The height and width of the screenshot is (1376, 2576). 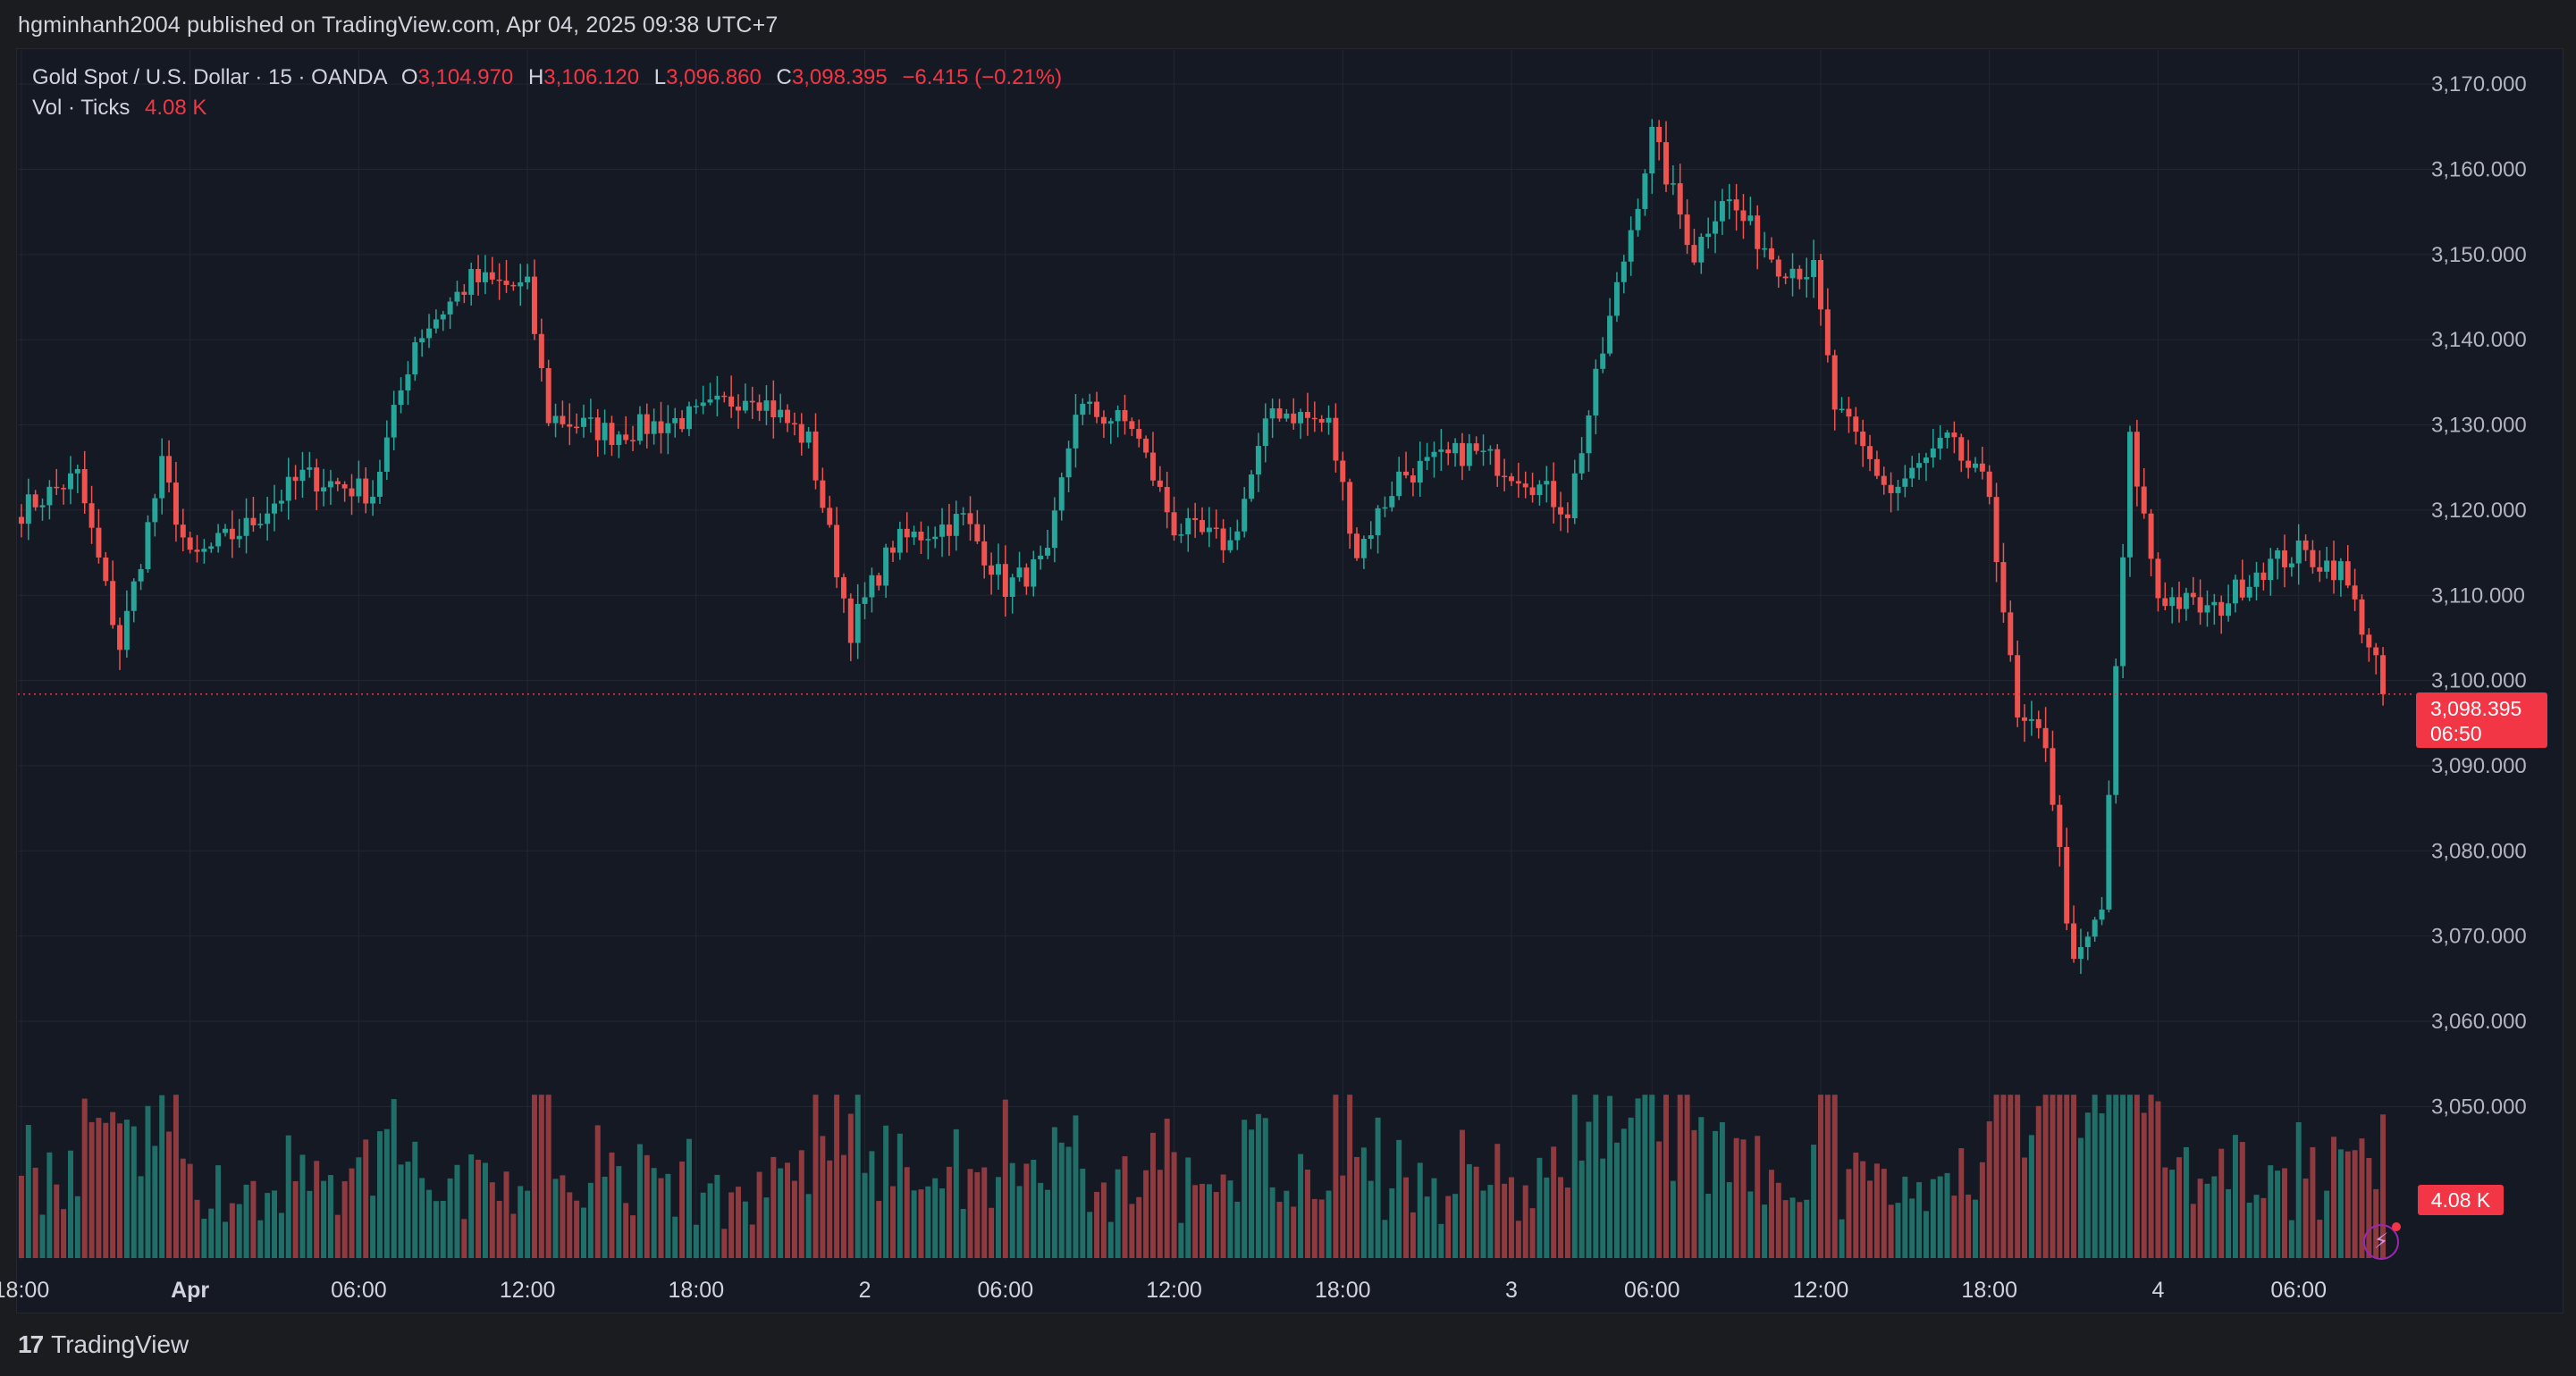 I want to click on y-tick-label: 3,110.000, so click(x=2478, y=595).